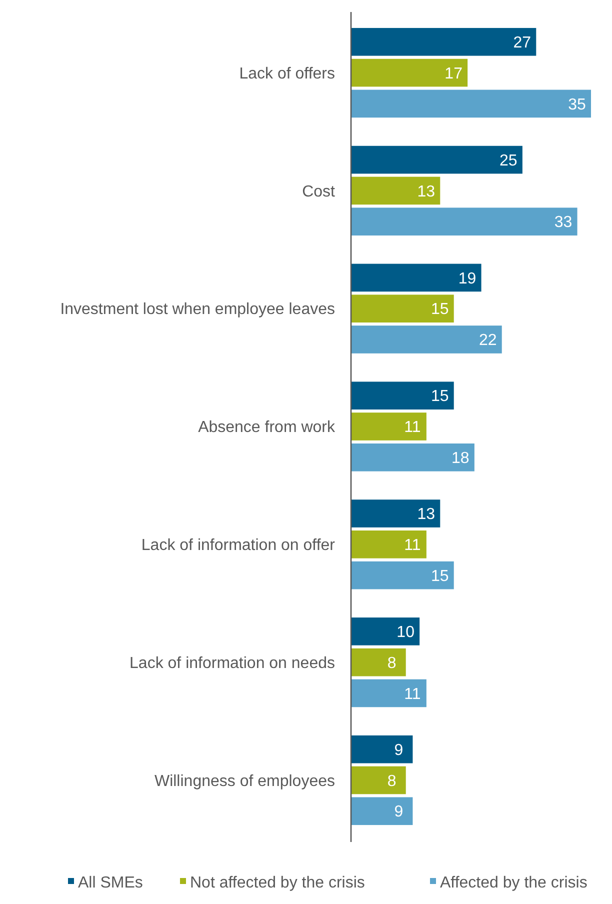 The height and width of the screenshot is (904, 612). I want to click on data-label: 35, so click(577, 105).